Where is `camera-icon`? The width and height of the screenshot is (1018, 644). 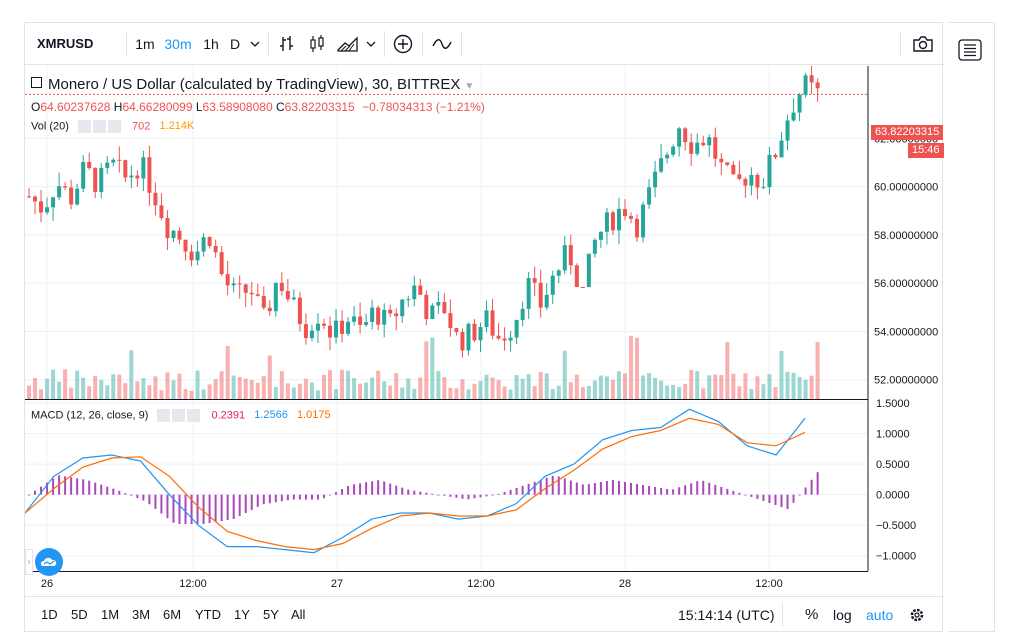
camera-icon is located at coordinates (923, 44).